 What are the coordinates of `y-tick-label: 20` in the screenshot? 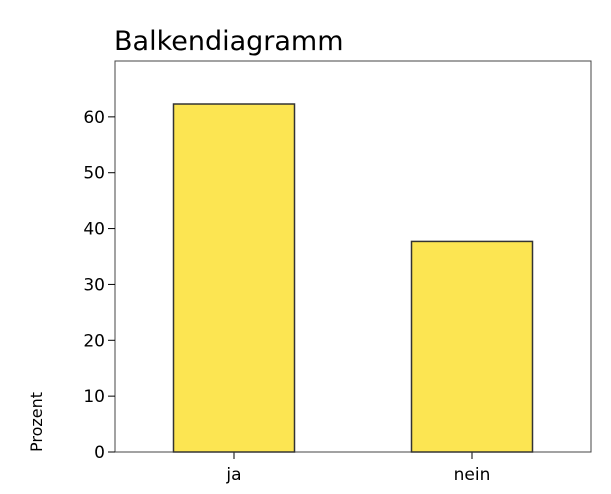 It's located at (94, 341).